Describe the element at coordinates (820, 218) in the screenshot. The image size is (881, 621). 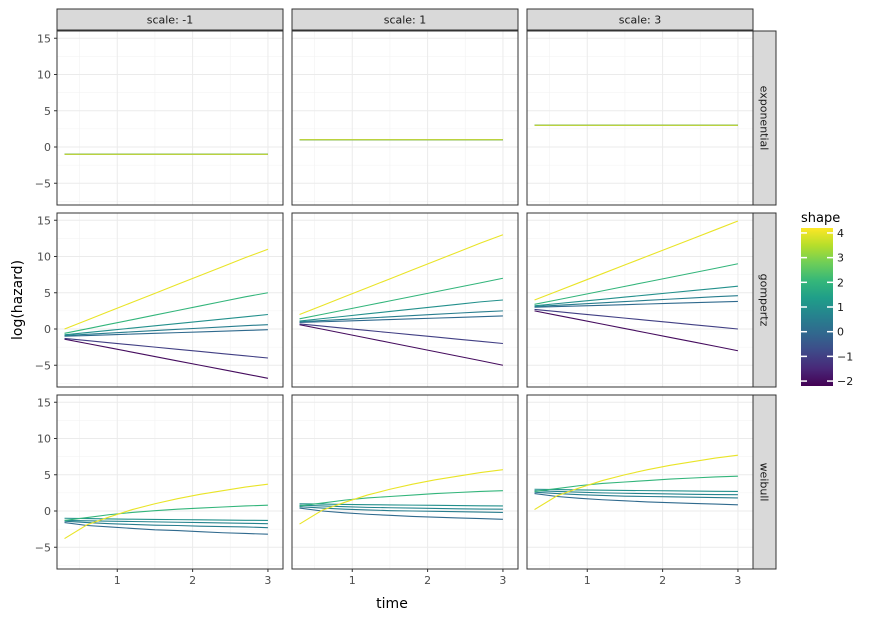
I see `legend-title: shape` at that location.